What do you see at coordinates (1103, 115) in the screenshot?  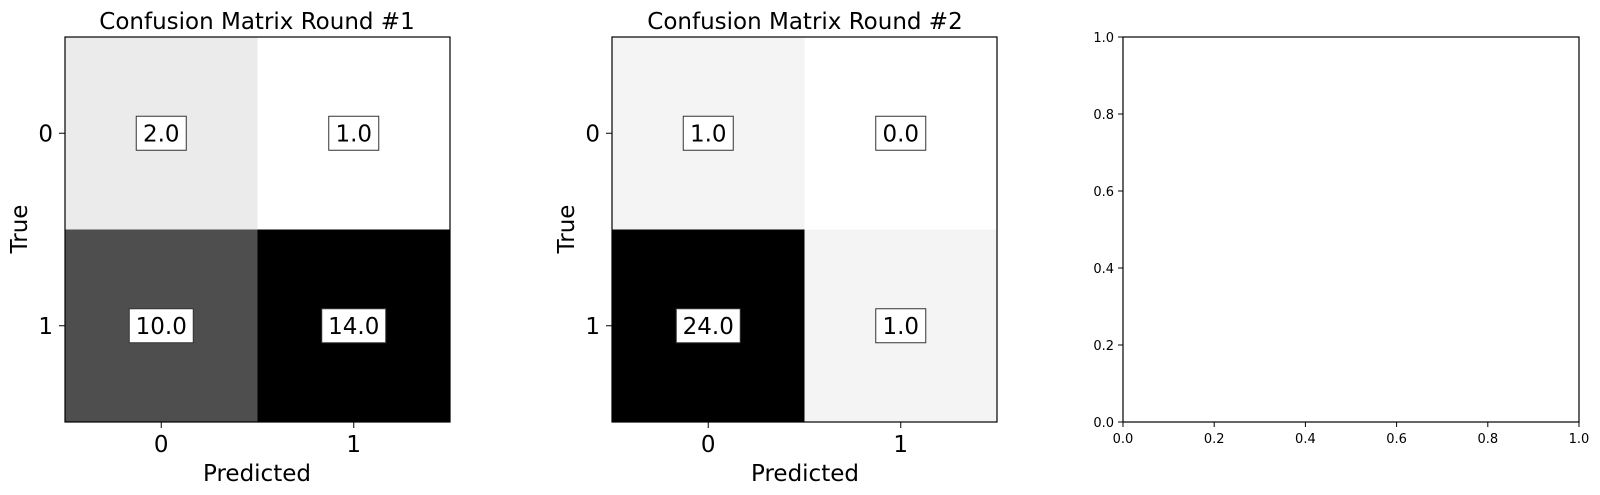 I see `panel-3-ytick-label-4: 0.8` at bounding box center [1103, 115].